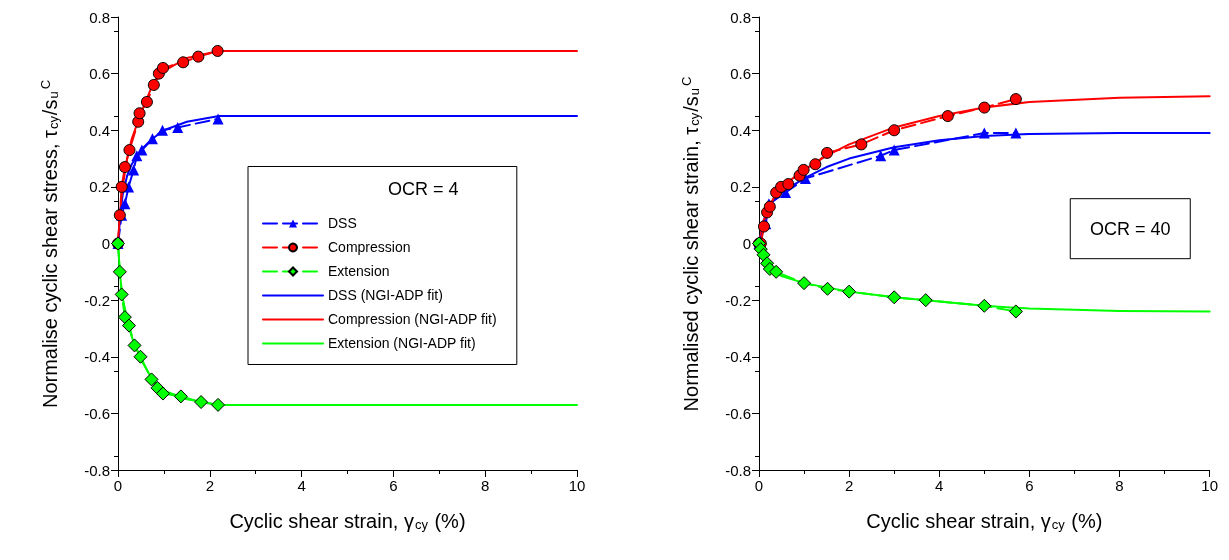 The height and width of the screenshot is (560, 1229). Describe the element at coordinates (49, 244) in the screenshot. I see `y-axis-title: Normalise cyclic shear stress, τcy/suC` at that location.